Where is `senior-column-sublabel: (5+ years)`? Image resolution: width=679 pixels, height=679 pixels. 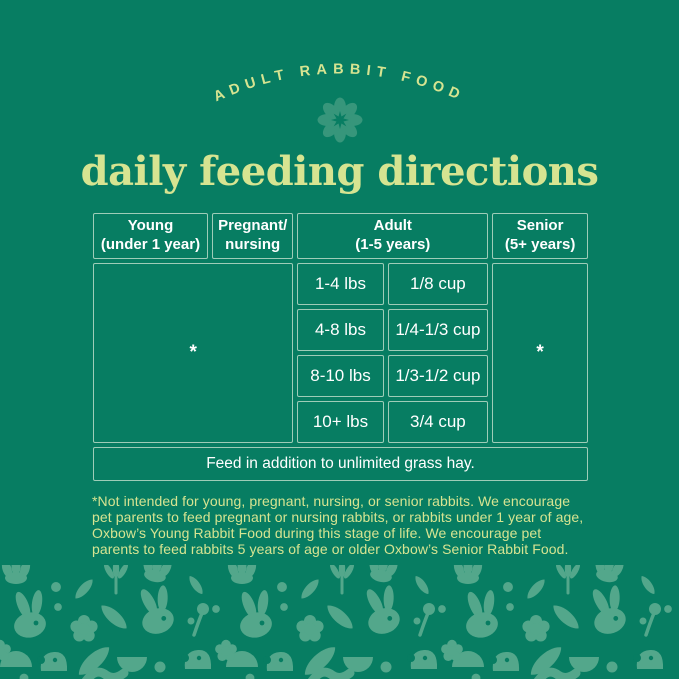
senior-column-sublabel: (5+ years) is located at coordinates (540, 244).